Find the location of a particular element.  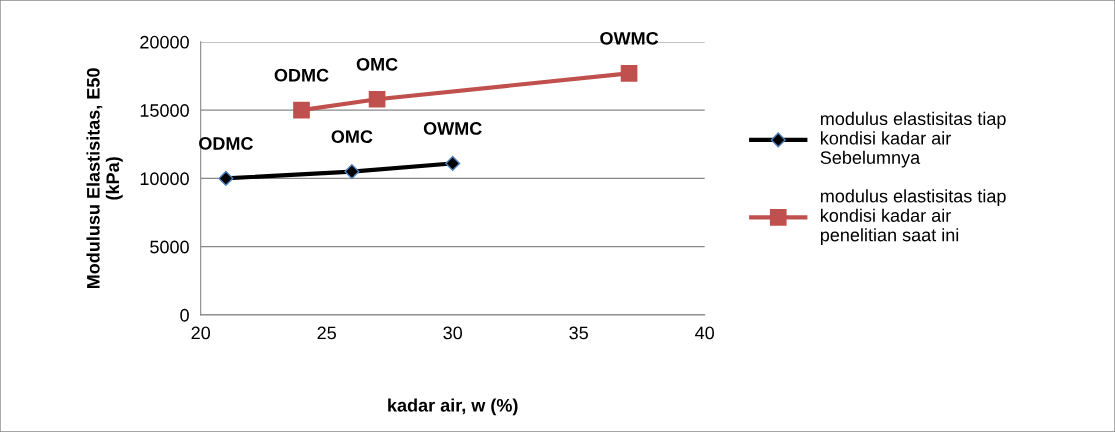

y-tick-label: 0 is located at coordinates (184, 315).